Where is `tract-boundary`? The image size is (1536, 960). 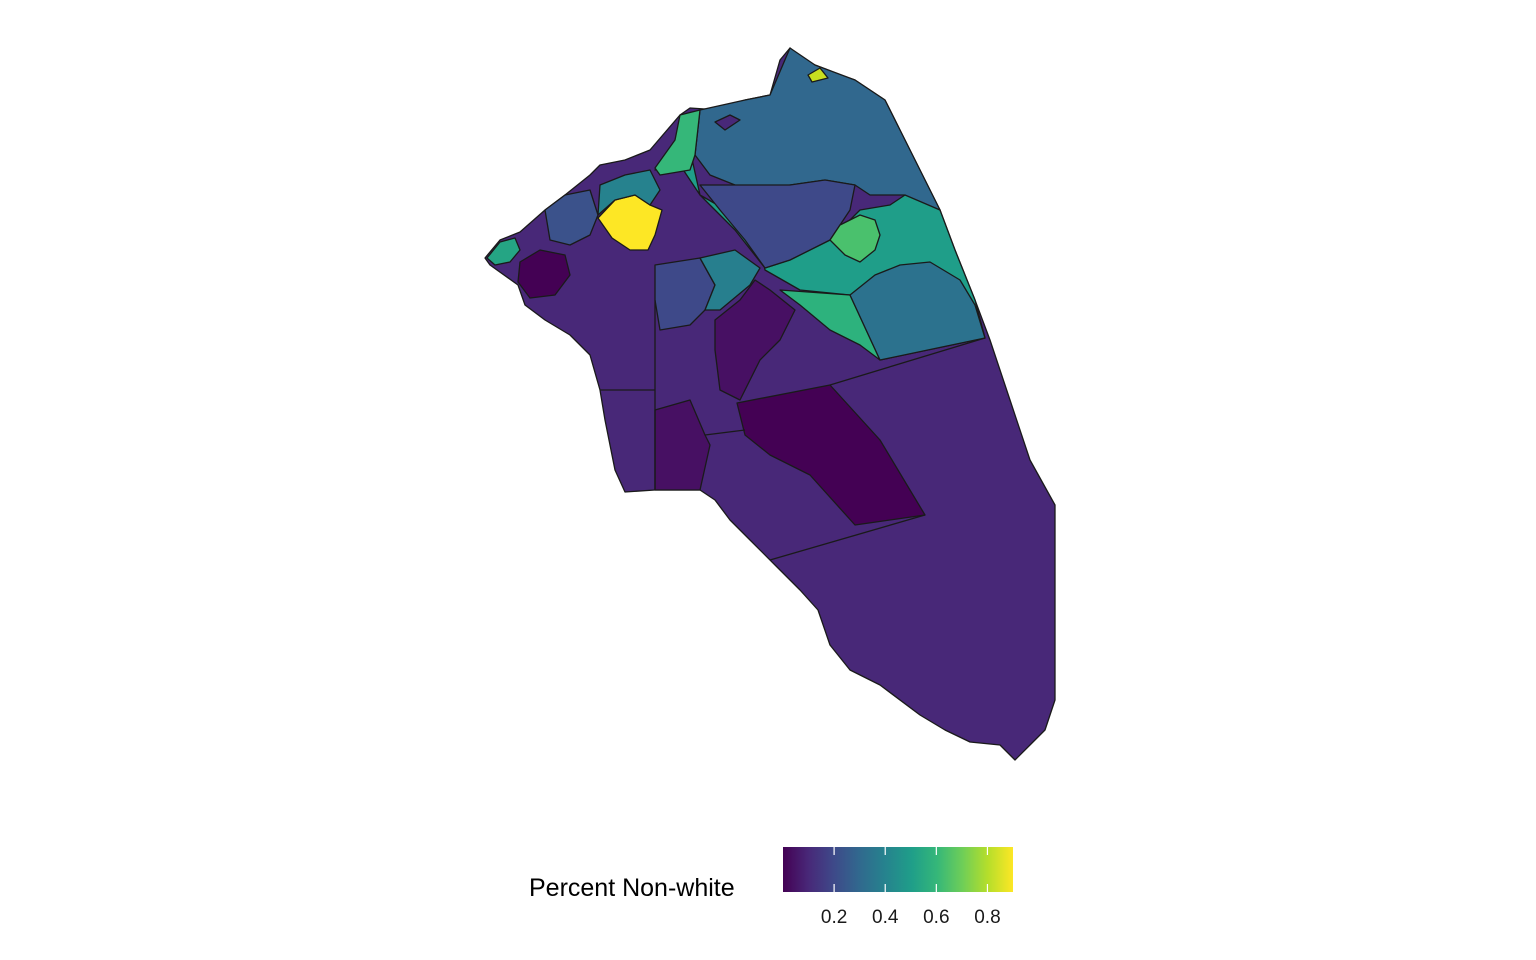
tract-boundary is located at coordinates (793, 430).